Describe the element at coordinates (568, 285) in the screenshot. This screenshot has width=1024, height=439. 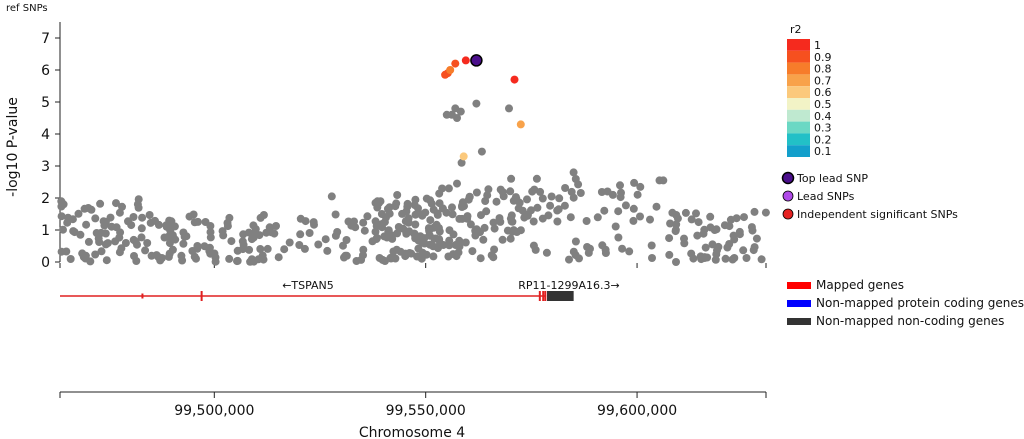
I see `gene-label-rp11: RP11-1299A16.3→` at that location.